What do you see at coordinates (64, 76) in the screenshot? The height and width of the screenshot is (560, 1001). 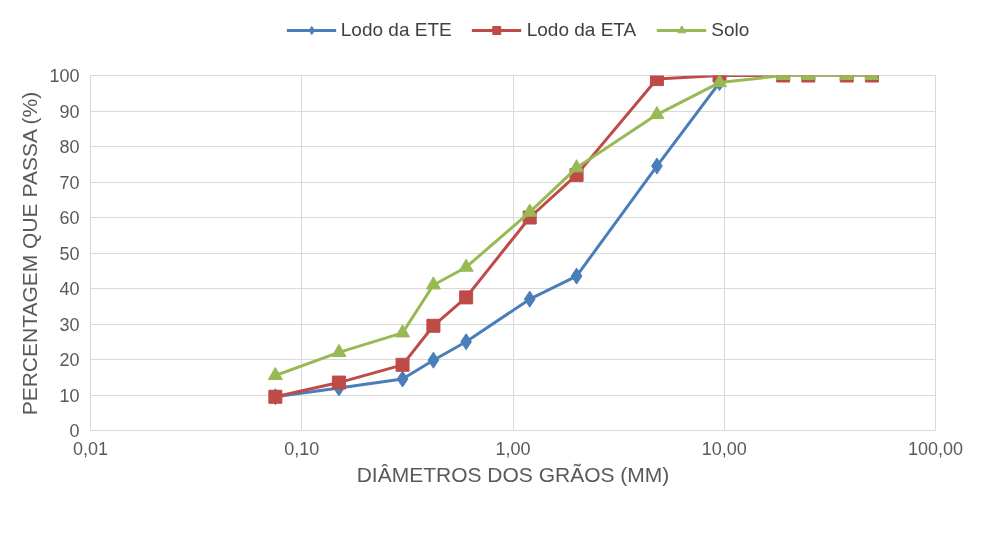 I see `y-tick-label: 100` at bounding box center [64, 76].